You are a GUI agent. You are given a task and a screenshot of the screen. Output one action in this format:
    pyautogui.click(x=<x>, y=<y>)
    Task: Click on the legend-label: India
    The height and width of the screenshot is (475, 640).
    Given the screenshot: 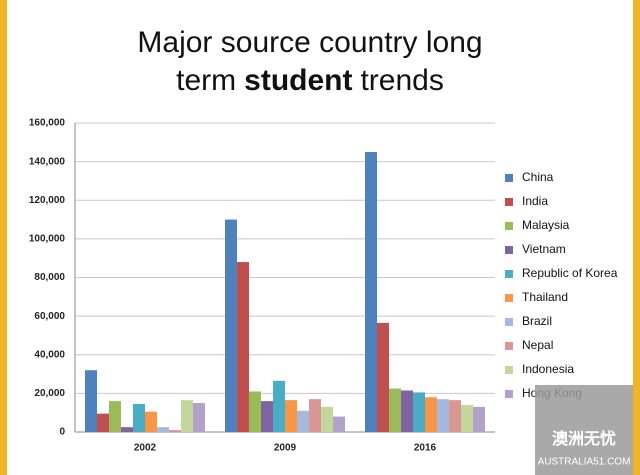 What is the action you would take?
    pyautogui.click(x=535, y=201)
    